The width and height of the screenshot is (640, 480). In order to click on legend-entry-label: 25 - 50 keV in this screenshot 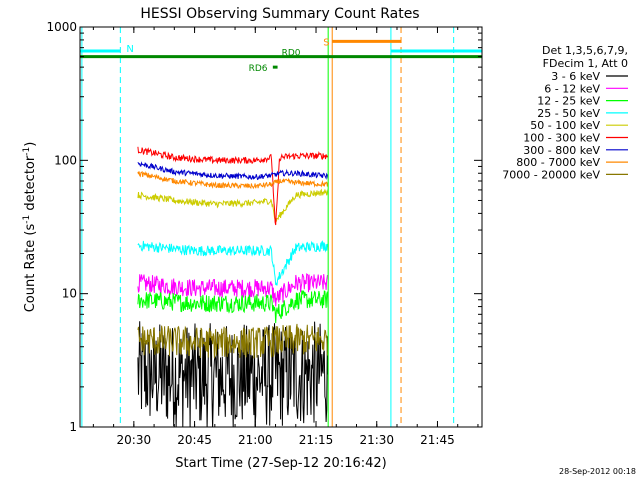, I will do `click(568, 113)`.